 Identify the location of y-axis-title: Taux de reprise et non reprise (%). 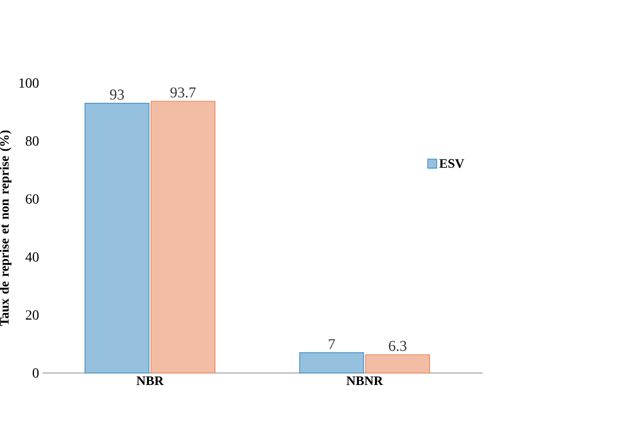
(6, 228).